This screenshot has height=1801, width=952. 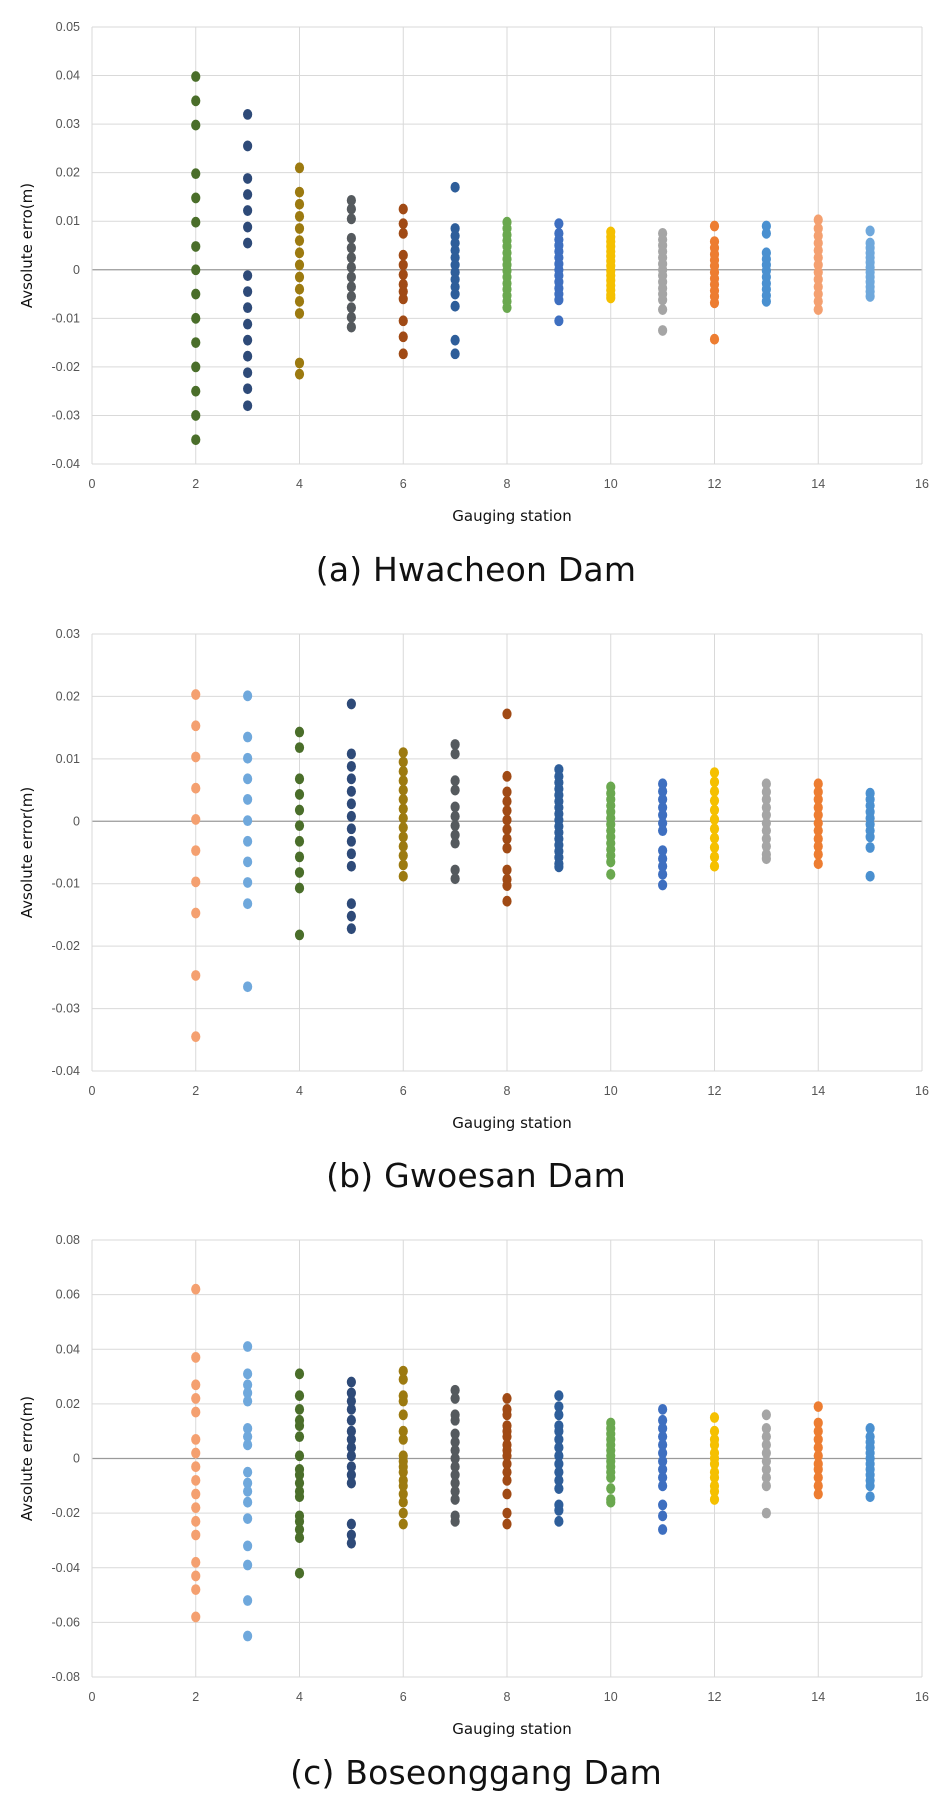 I want to click on x-tick-label: 6, so click(x=403, y=1091).